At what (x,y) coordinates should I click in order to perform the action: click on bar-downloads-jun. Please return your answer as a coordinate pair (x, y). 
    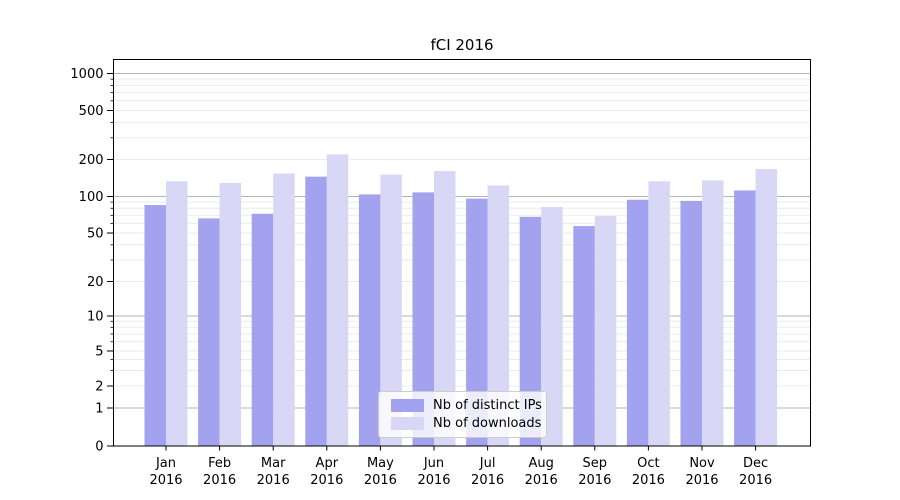
    Looking at the image, I should click on (445, 309).